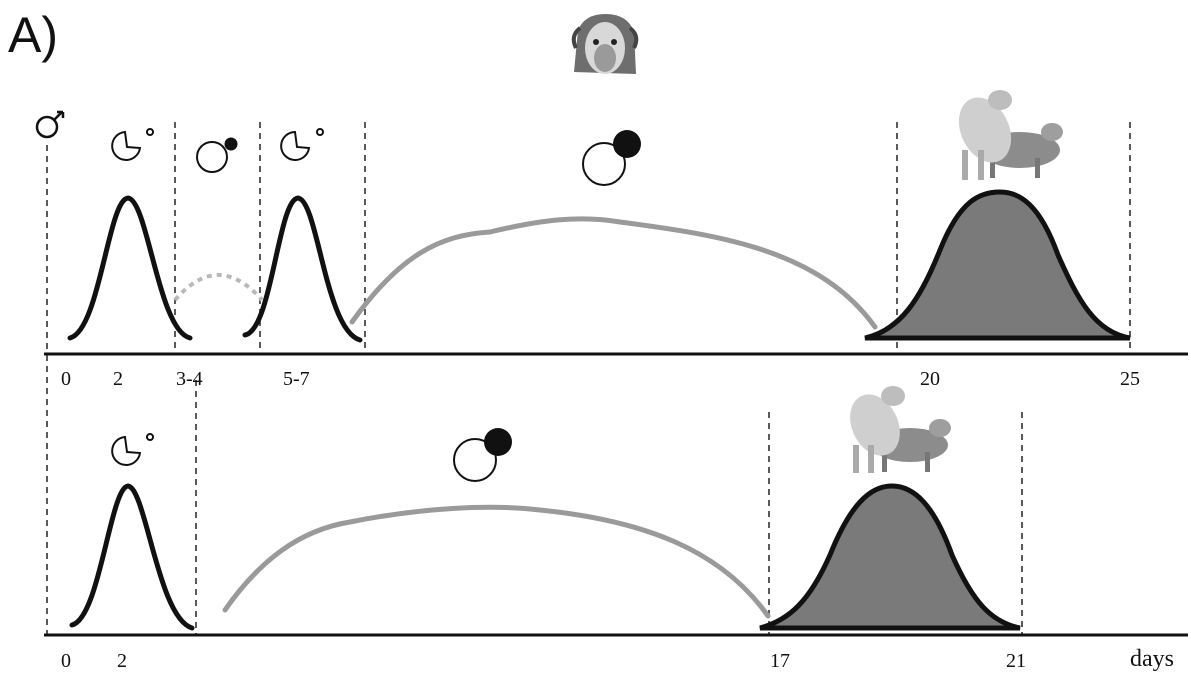  What do you see at coordinates (605, 44) in the screenshot?
I see `ram-head-icon` at bounding box center [605, 44].